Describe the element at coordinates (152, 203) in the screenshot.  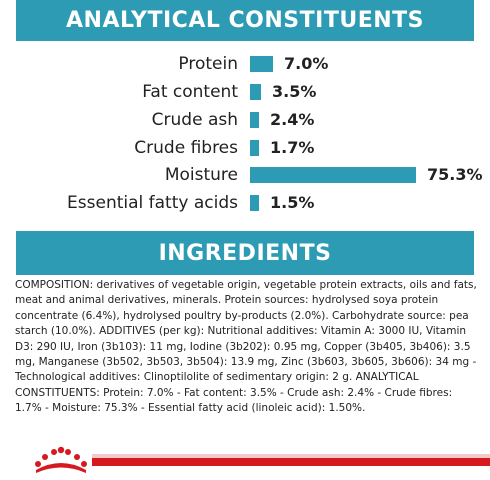
I see `constituent-label: Essential fatty acids` at that location.